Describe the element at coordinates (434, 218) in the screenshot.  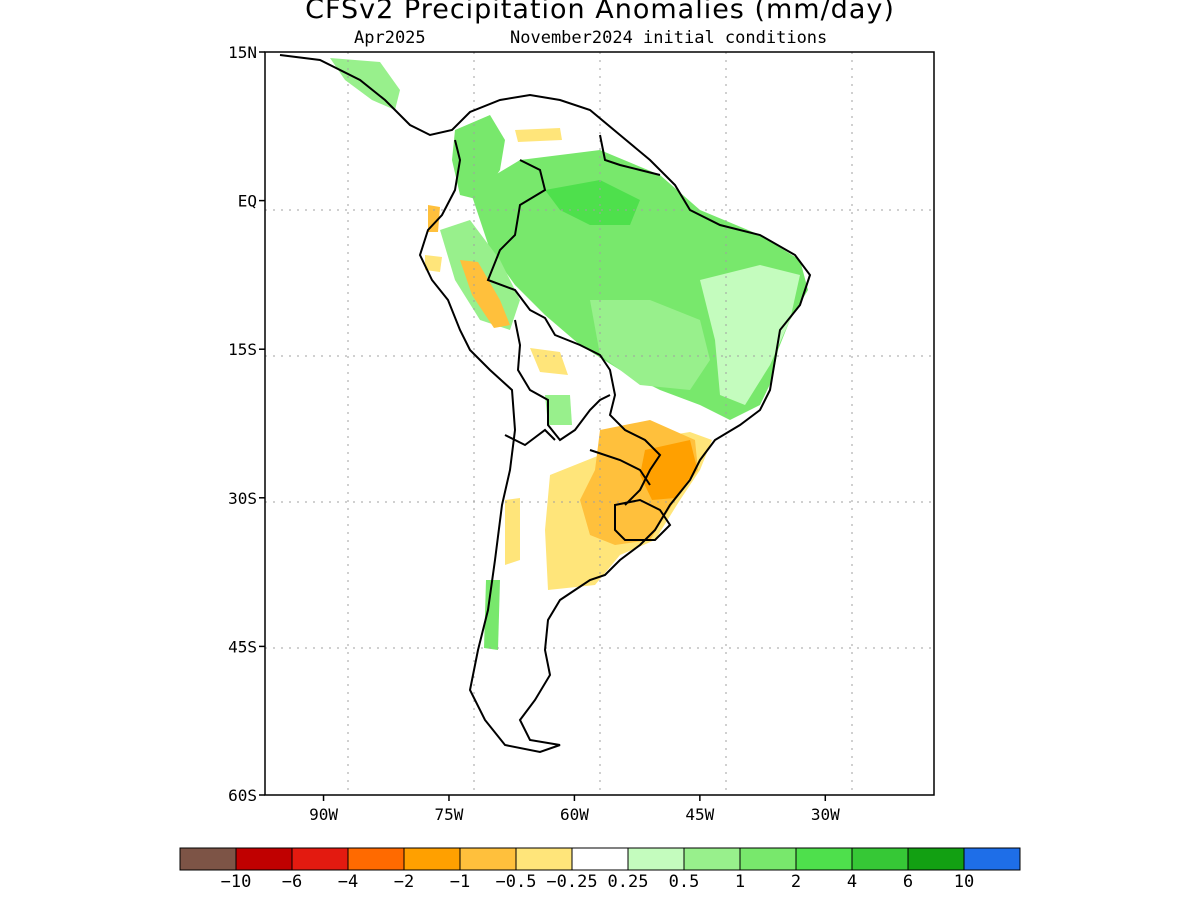
I see `anomaly-orange-ecuador` at that location.